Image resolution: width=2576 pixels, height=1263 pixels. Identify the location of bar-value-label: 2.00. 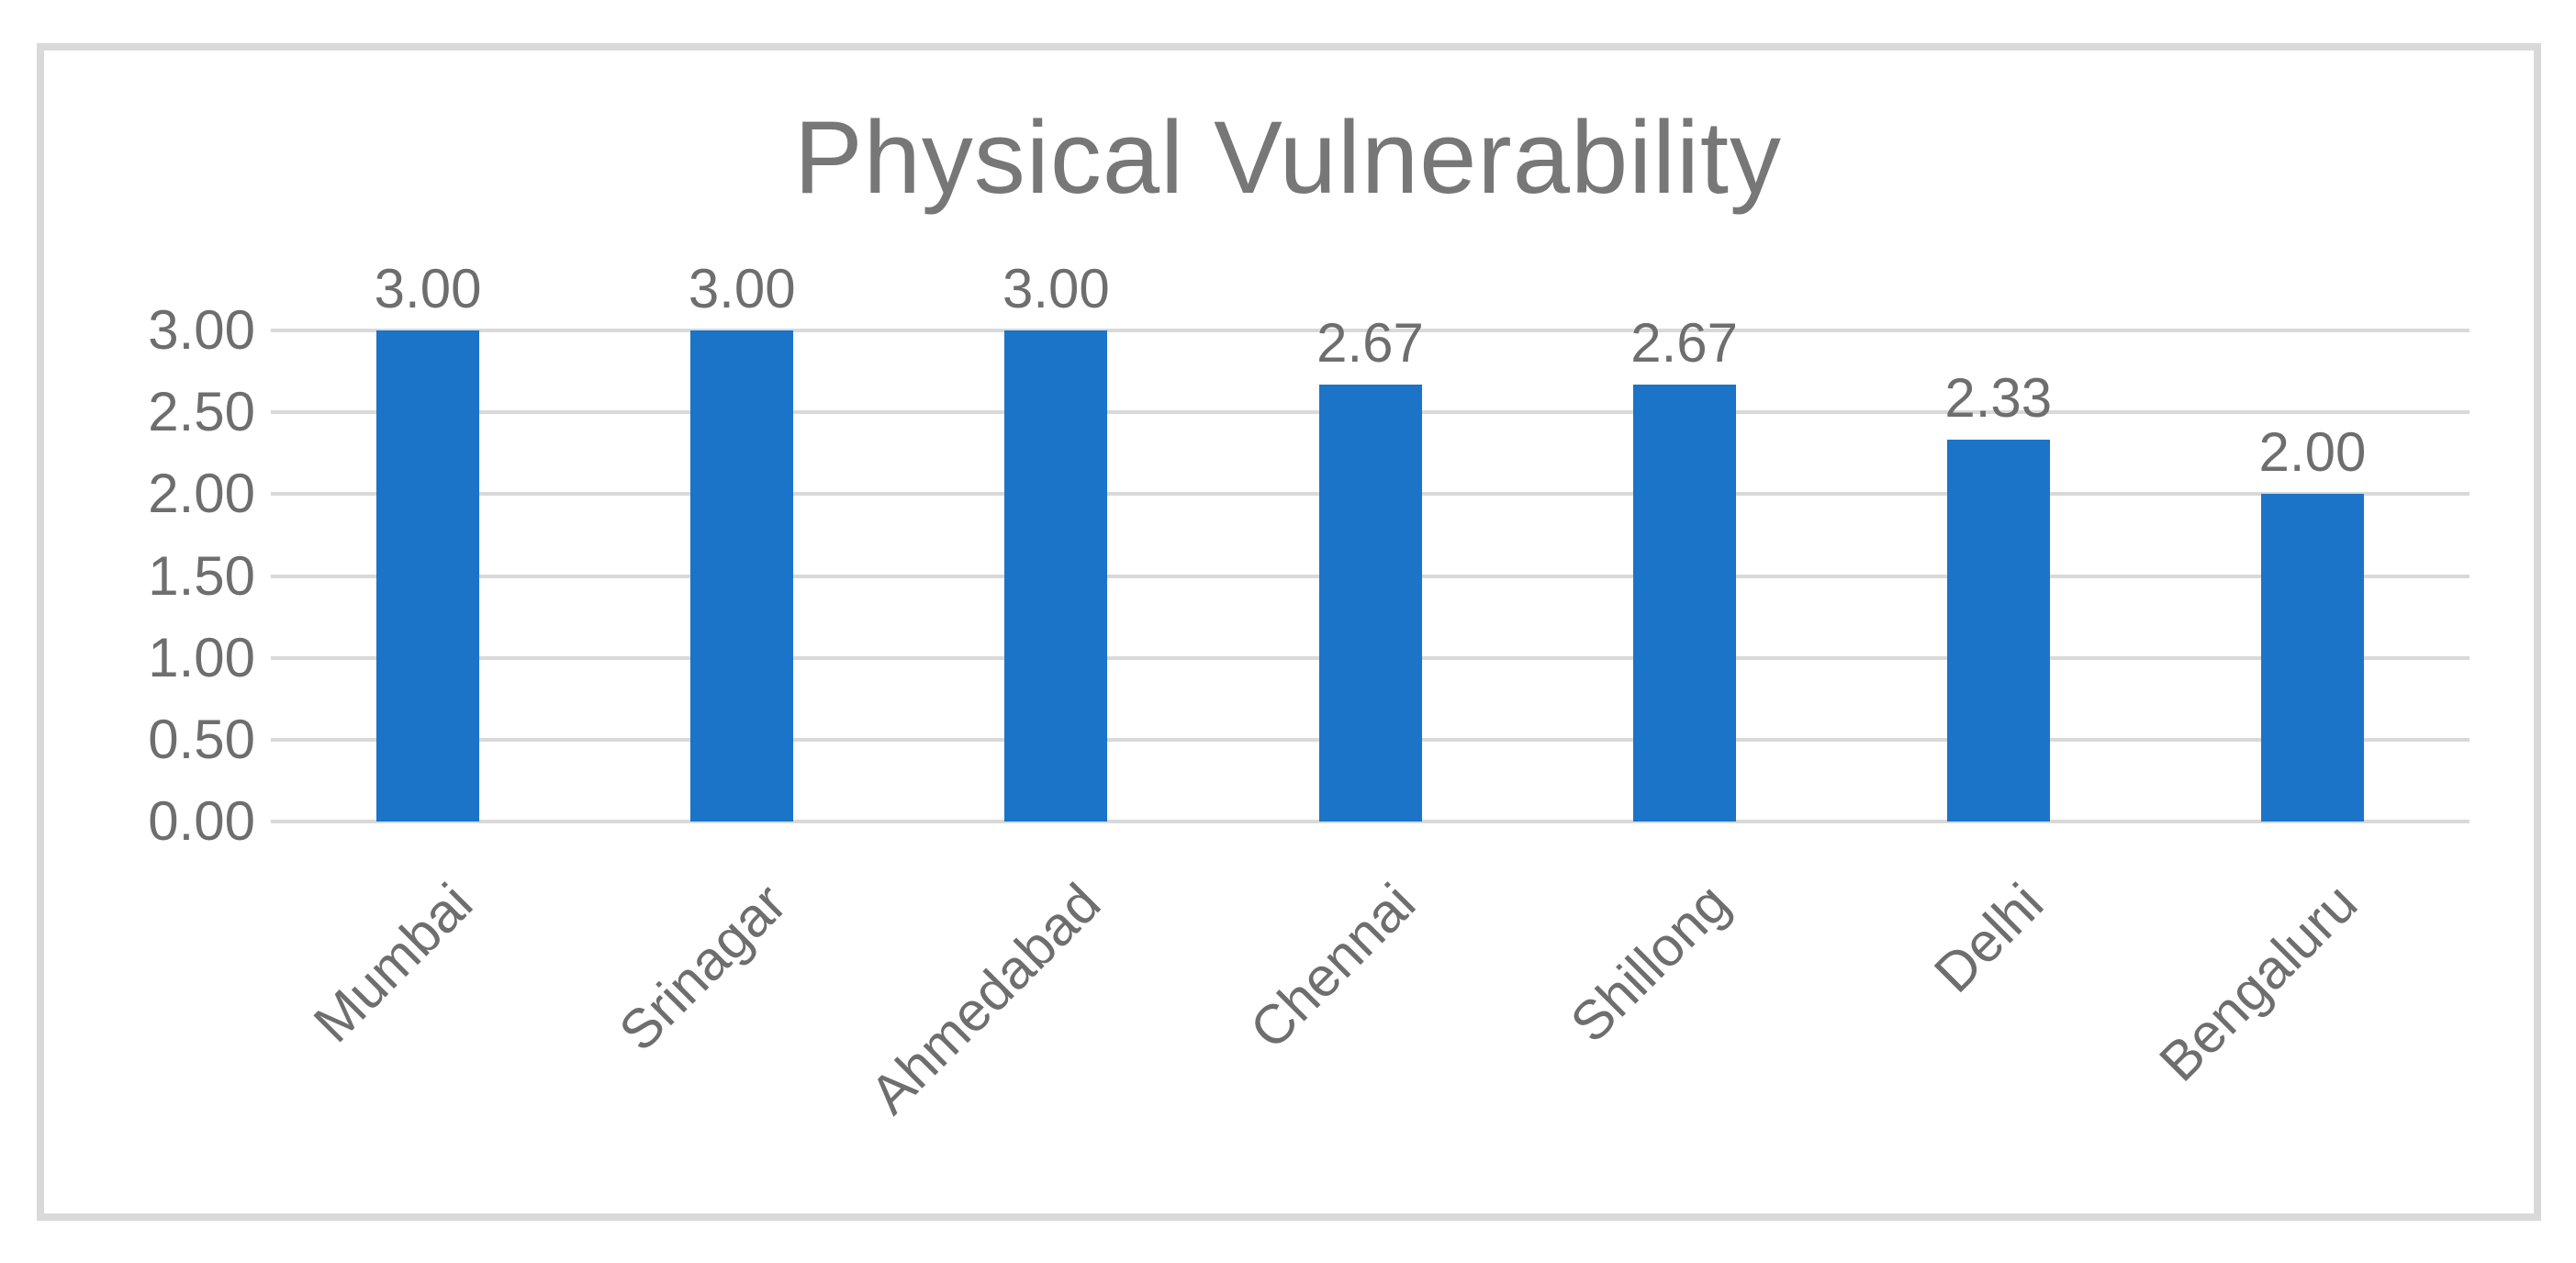
(2312, 452).